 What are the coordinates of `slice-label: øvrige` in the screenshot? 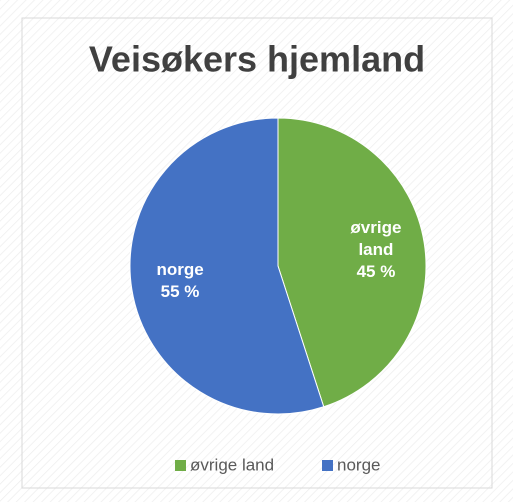 It's located at (375, 227).